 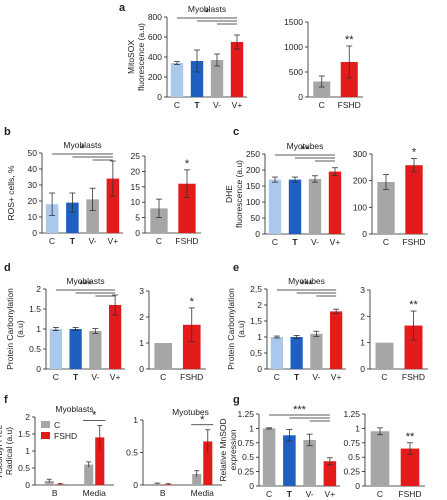 What do you see at coordinates (236, 132) in the screenshot?
I see `panel-letter-c: c` at bounding box center [236, 132].